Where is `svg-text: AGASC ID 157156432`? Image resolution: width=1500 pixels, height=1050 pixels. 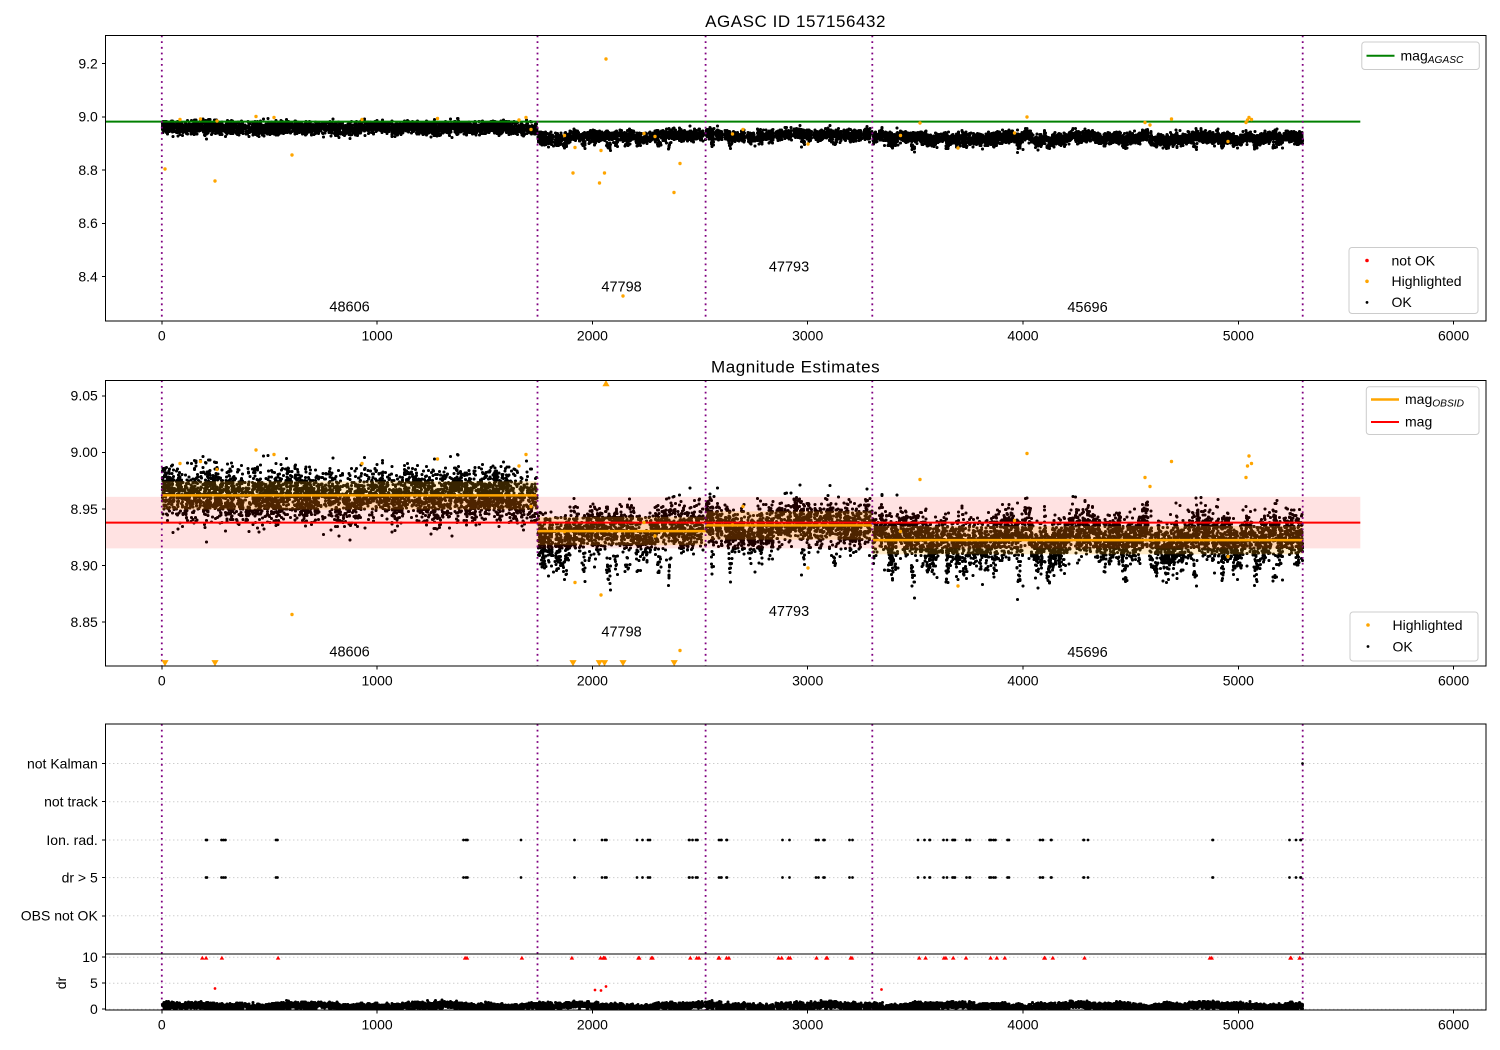
svg-text: AGASC ID 157156432 is located at coordinates (795, 21).